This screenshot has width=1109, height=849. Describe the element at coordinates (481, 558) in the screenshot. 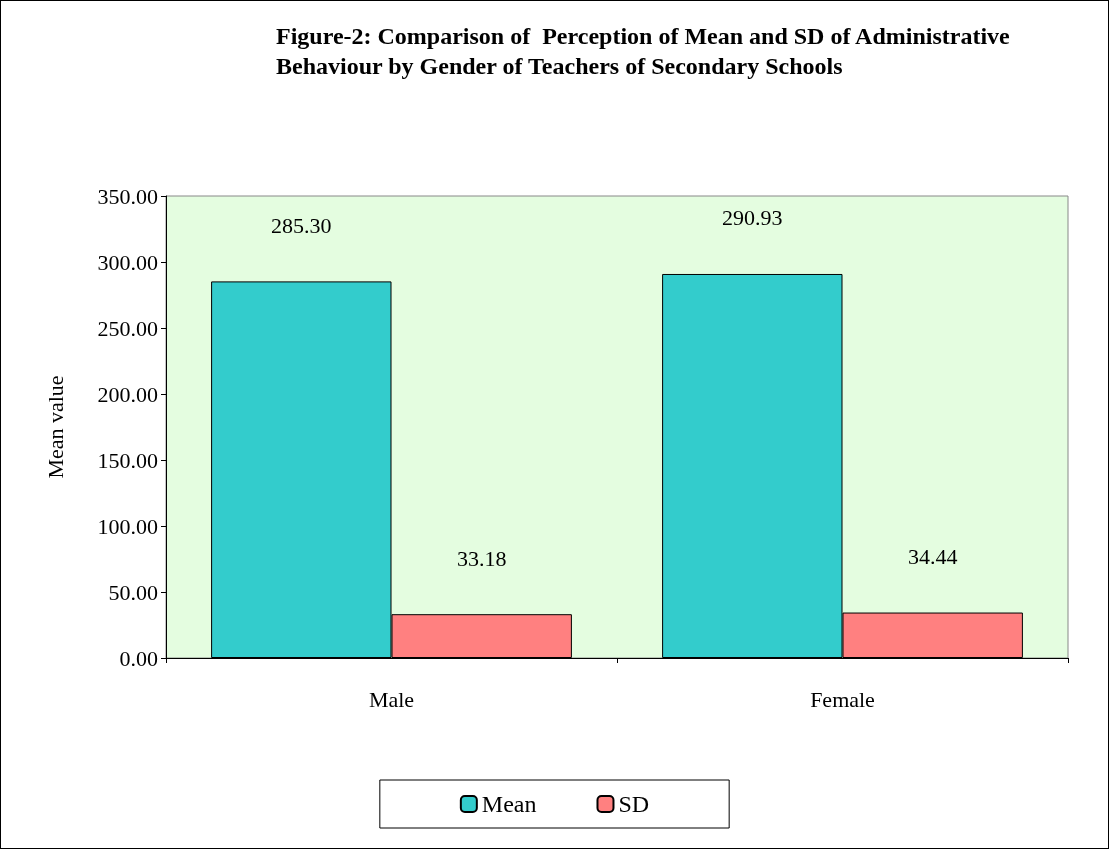

I see `data-label: 33.18` at that location.